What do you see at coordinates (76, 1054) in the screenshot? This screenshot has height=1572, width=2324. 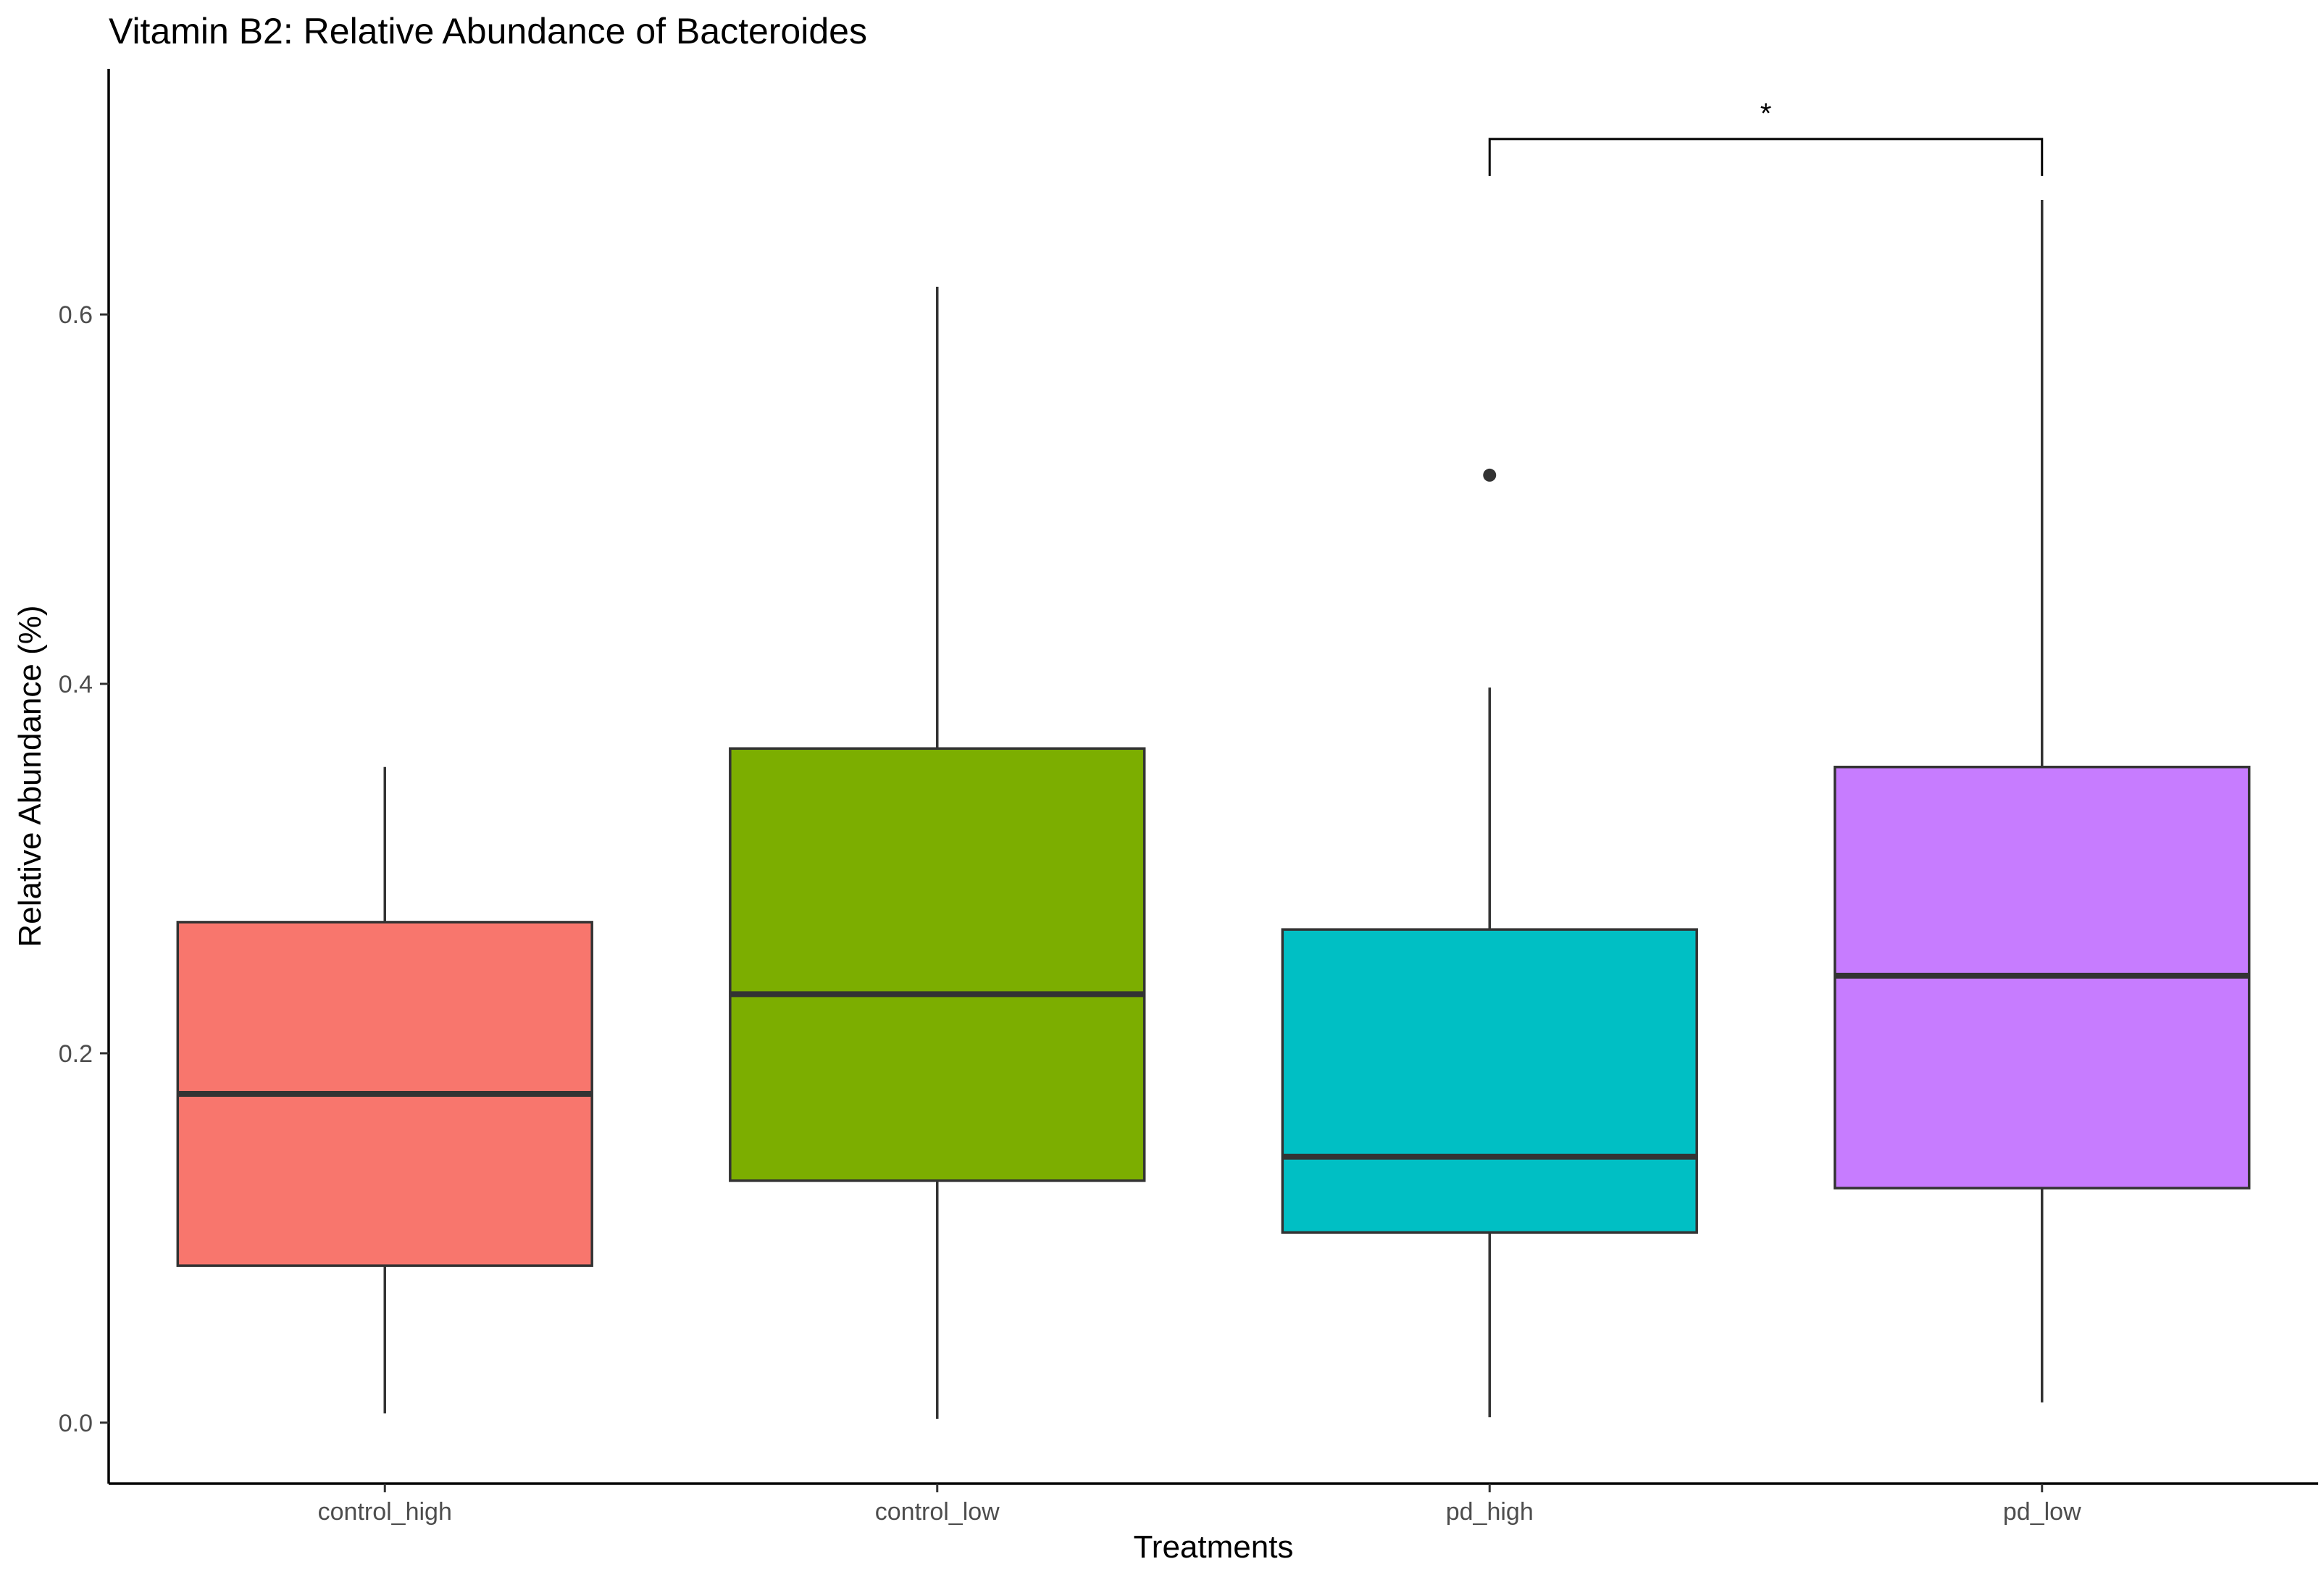 I see `y-tick-label: 0.2` at bounding box center [76, 1054].